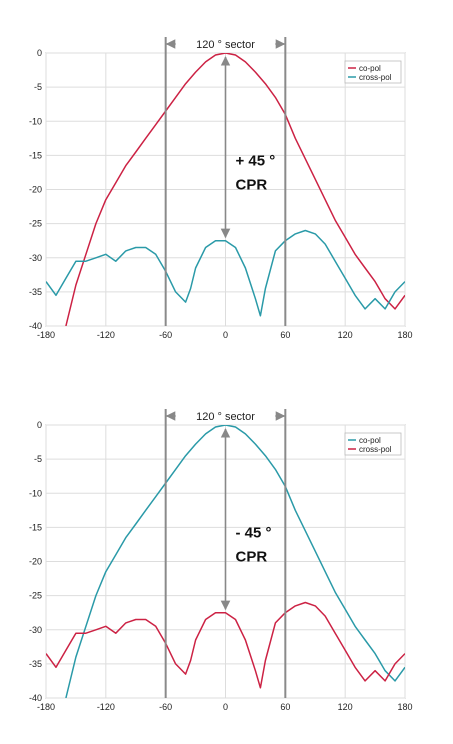  I want to click on cpr-label-line1: - 45 °, so click(254, 533).